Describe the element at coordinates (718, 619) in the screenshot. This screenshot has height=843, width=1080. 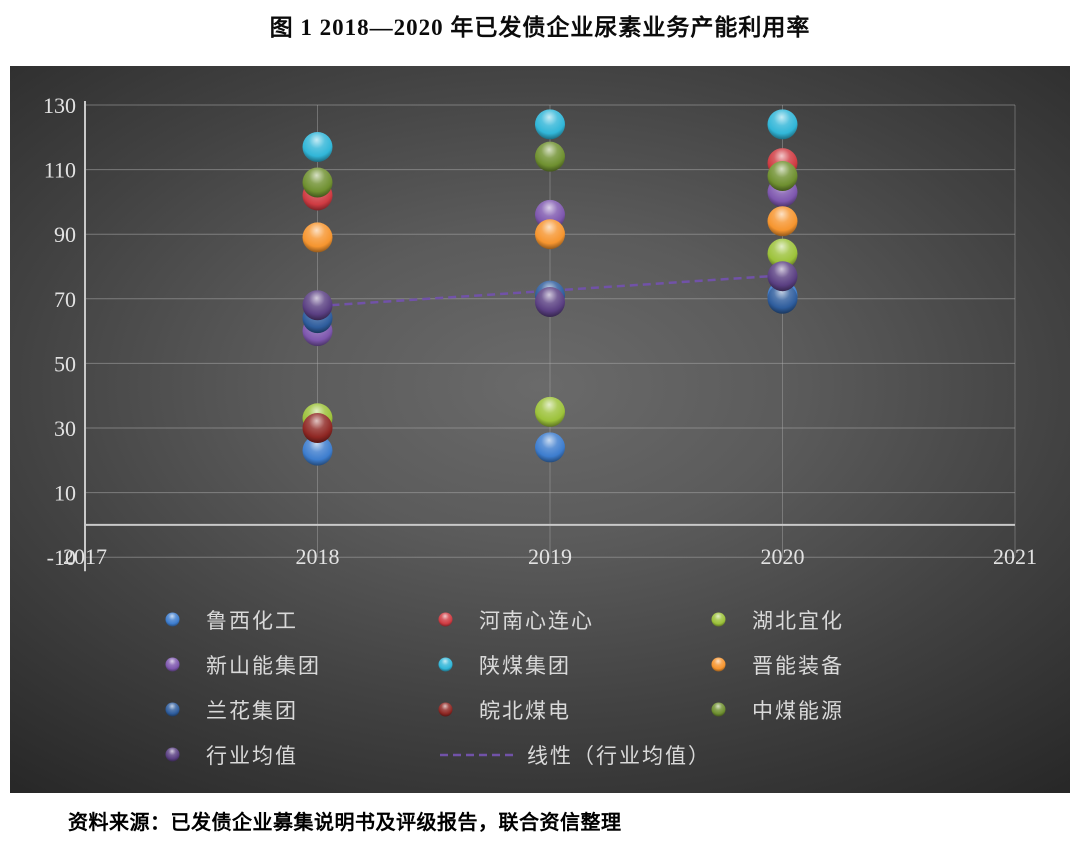
I see `legend-marker-icon-湖北宜化` at that location.